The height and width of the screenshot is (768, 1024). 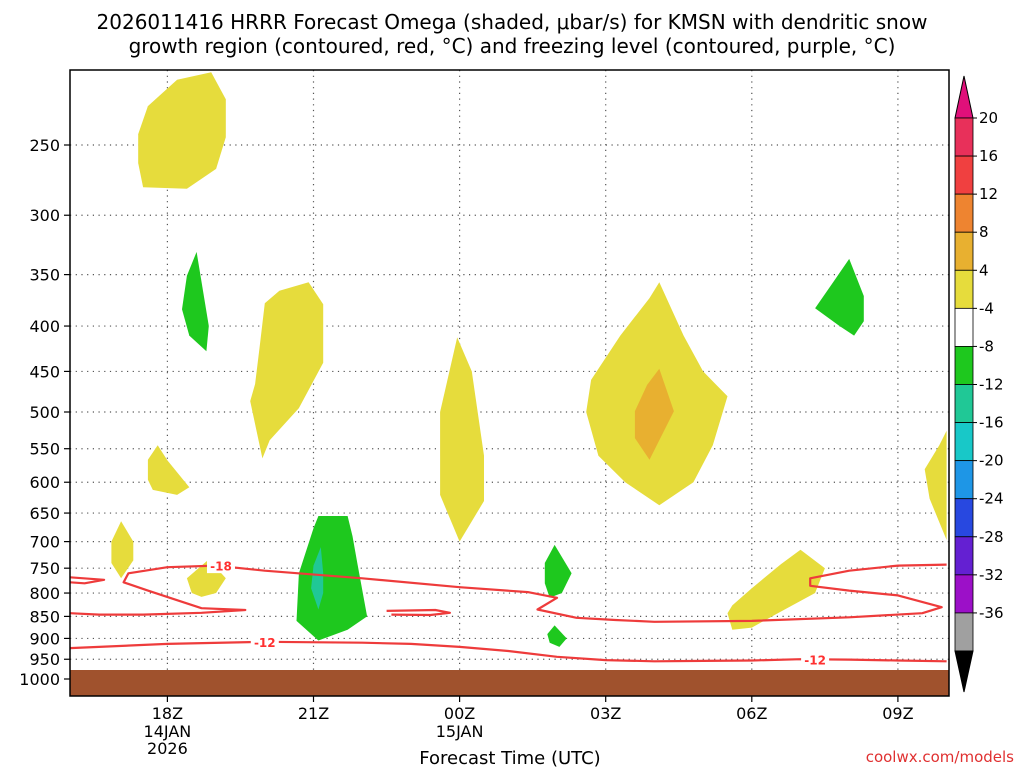 I want to click on colorbar-label: -28, so click(x=991, y=537).